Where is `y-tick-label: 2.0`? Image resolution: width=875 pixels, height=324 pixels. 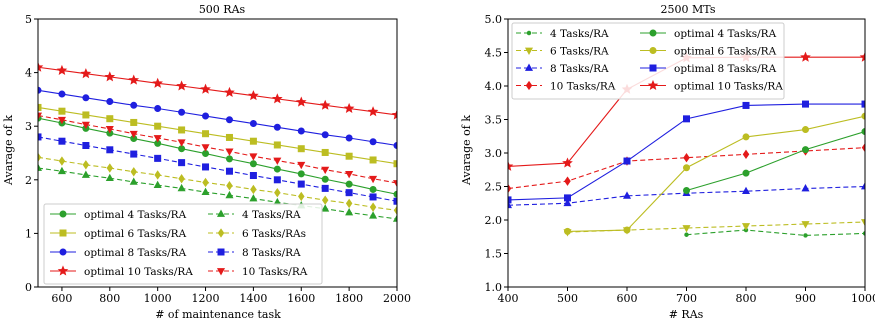 y-tick-label: 2.0 is located at coordinates (494, 220).